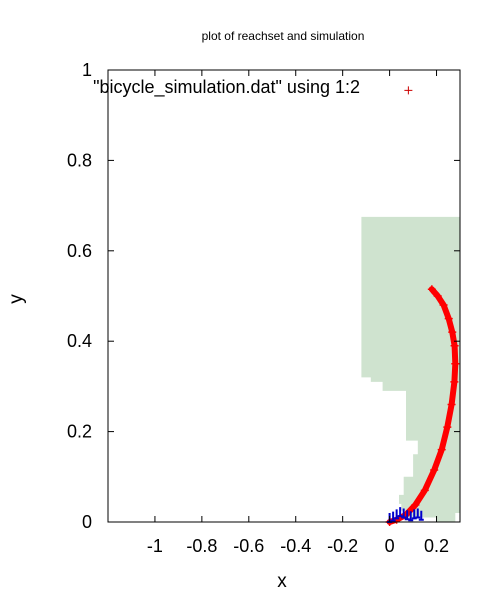  Describe the element at coordinates (248, 546) in the screenshot. I see `x-tick-label-2: -0.6` at that location.